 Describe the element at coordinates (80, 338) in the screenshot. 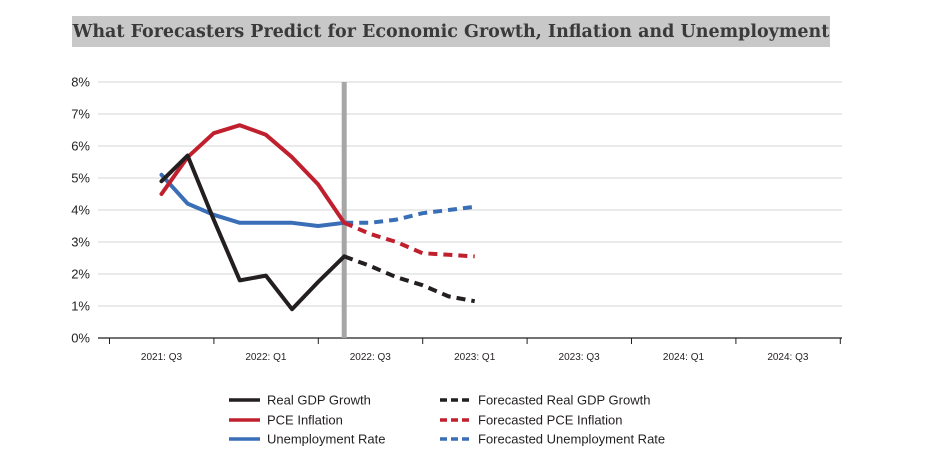

I see `y-tick-label: 0%` at that location.